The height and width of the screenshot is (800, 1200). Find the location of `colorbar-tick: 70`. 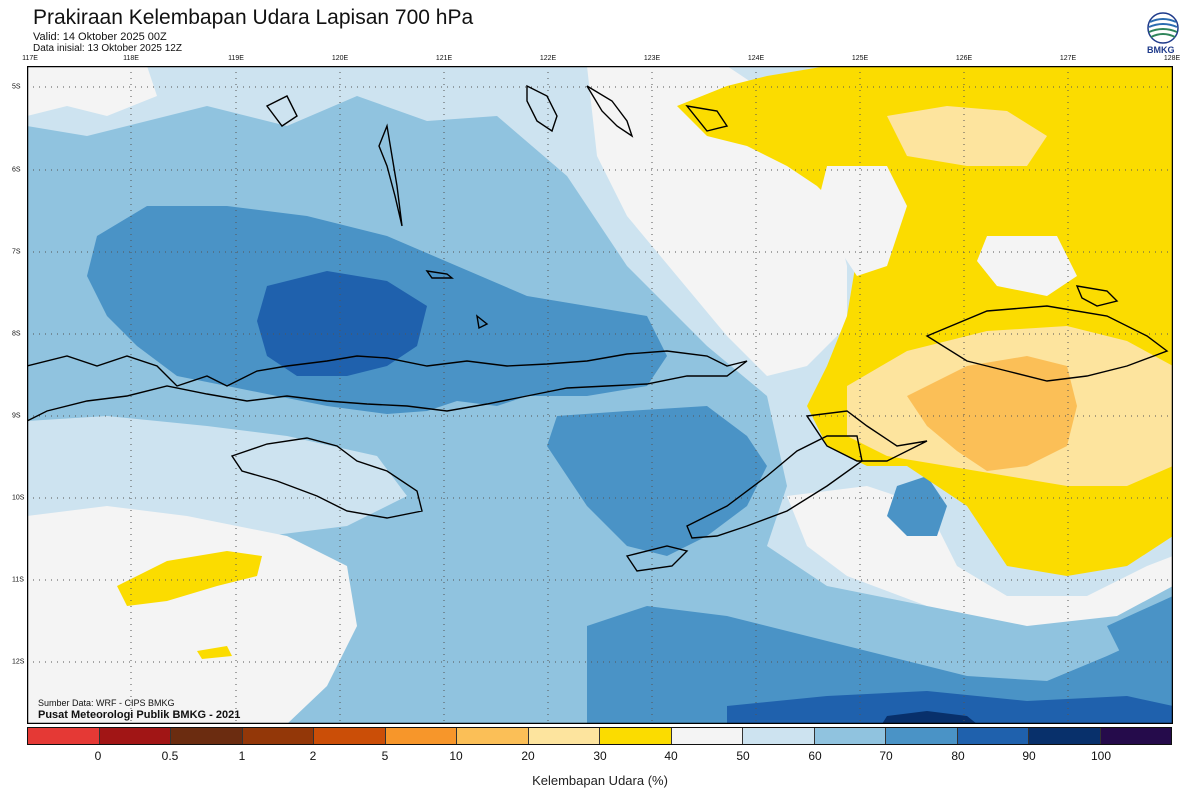

colorbar-tick: 70 is located at coordinates (886, 756).